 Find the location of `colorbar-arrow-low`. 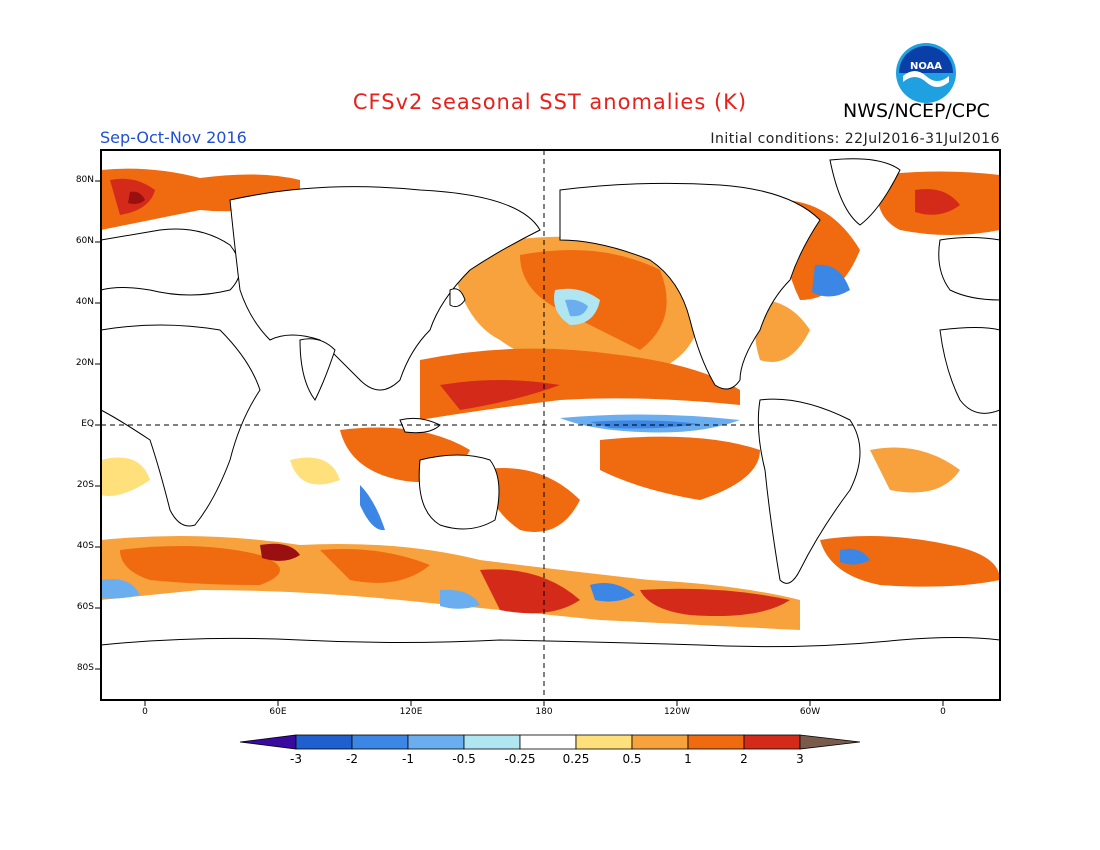

colorbar-arrow-low is located at coordinates (268, 742).